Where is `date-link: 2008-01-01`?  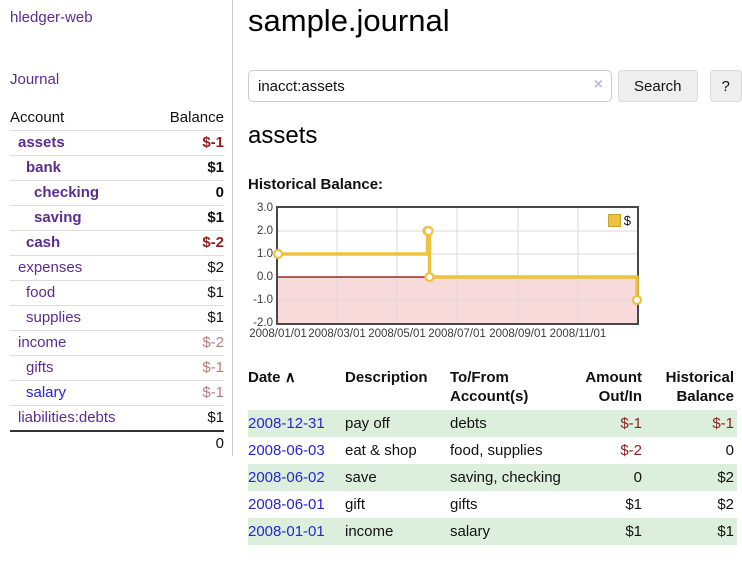 date-link: 2008-01-01 is located at coordinates (286, 532).